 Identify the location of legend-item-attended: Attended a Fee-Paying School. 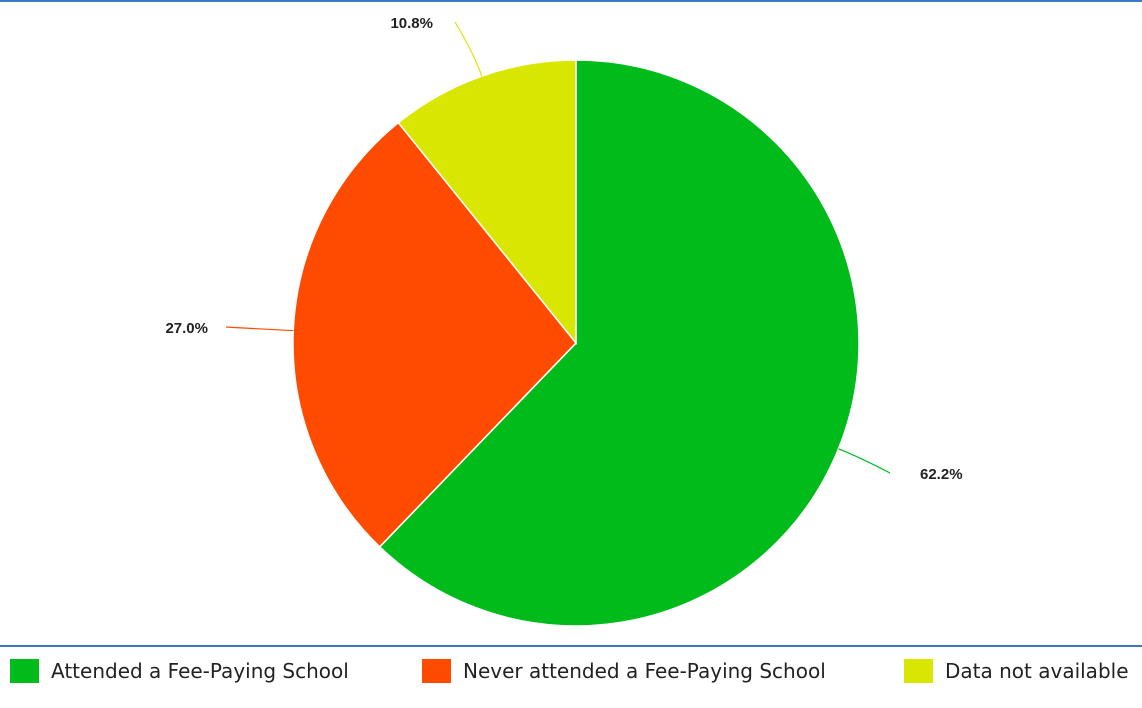
(179, 671).